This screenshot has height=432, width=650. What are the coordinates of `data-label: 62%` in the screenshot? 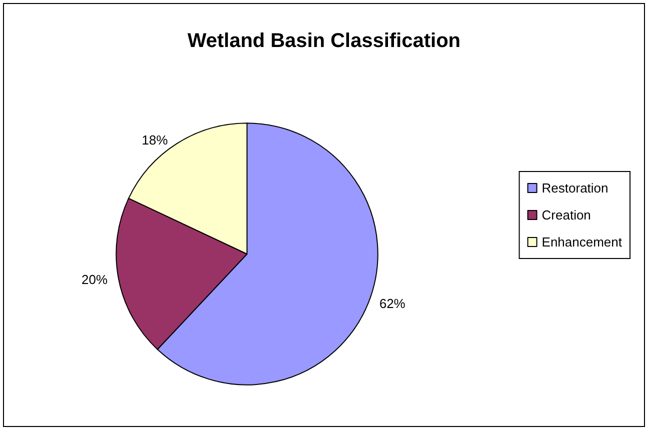 It's located at (392, 304).